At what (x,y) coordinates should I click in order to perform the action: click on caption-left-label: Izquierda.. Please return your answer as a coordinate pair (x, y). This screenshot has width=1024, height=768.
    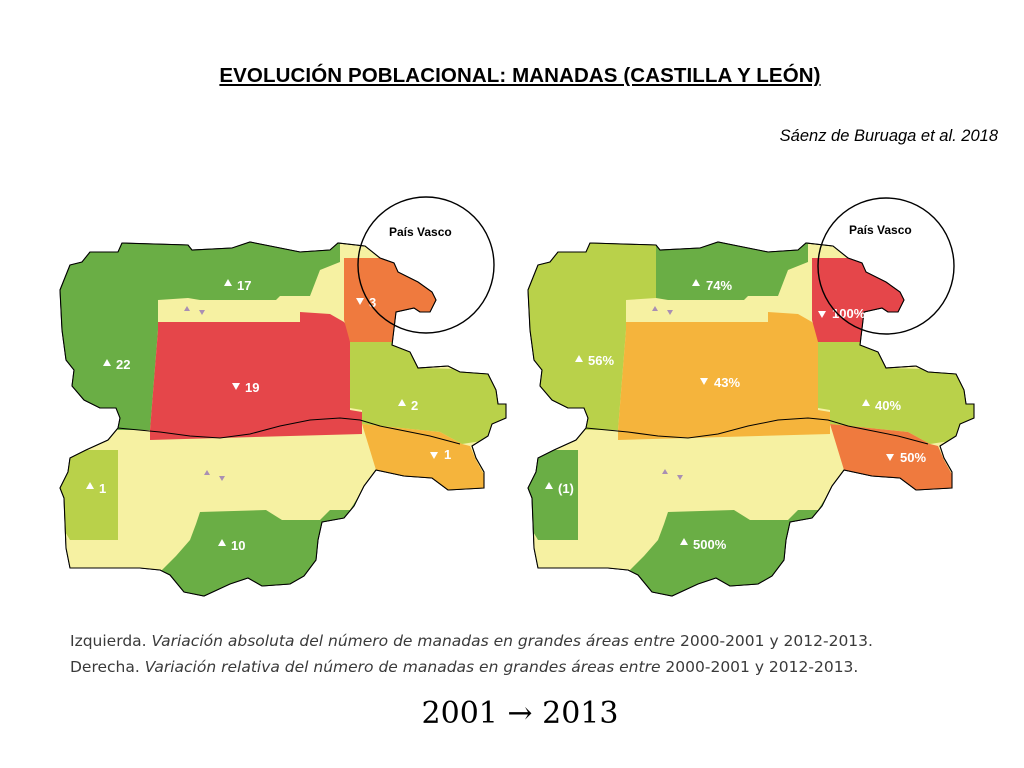
    Looking at the image, I should click on (108, 641).